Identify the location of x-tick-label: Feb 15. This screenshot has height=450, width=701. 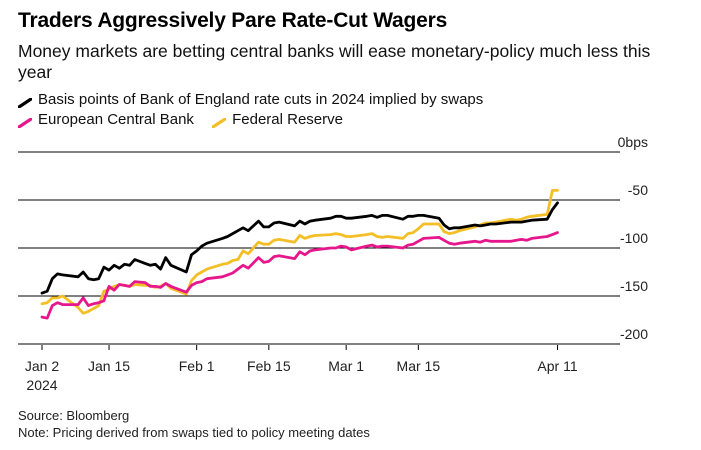
(269, 366).